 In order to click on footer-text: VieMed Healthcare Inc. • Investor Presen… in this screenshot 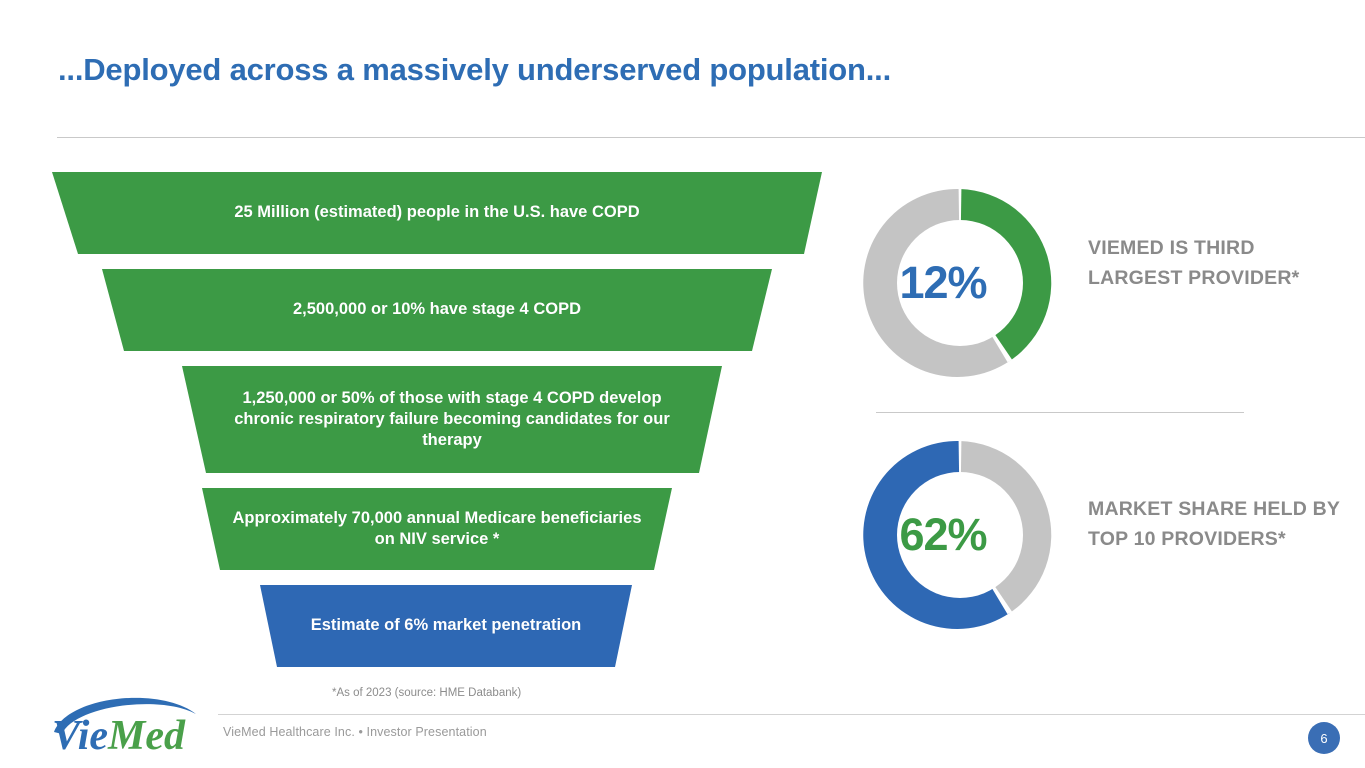, I will do `click(355, 732)`.